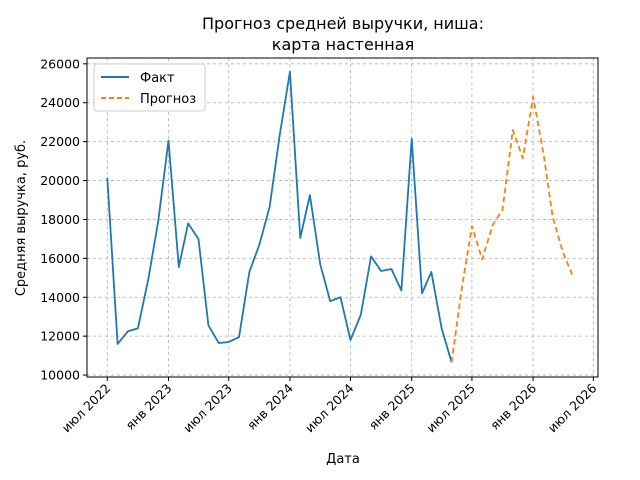 This screenshot has height=480, width=640. I want to click on x-axis-label: Дата, so click(343, 459).